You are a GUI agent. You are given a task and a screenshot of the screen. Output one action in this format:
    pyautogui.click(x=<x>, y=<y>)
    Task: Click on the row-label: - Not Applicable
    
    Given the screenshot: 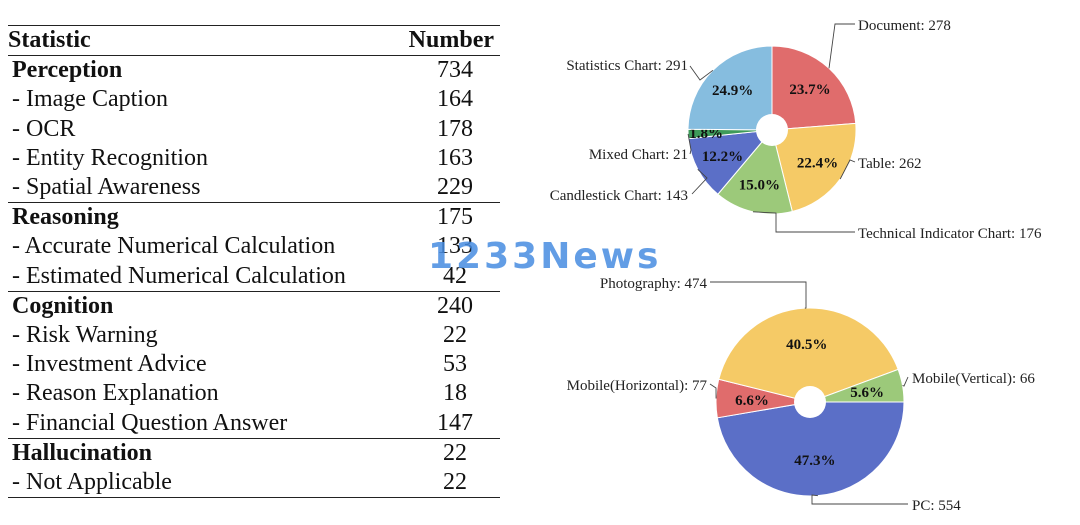 What is the action you would take?
    pyautogui.click(x=202, y=483)
    